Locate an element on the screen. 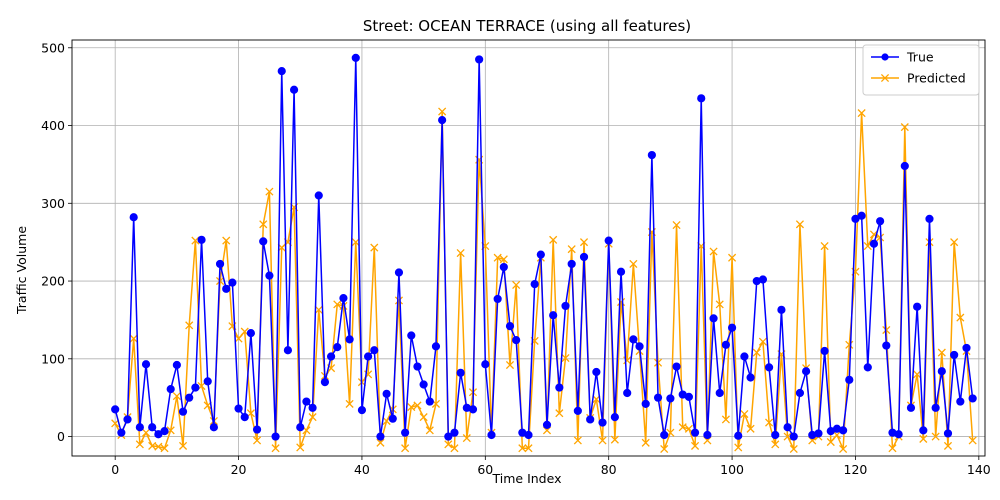  x-tick-label: 140 is located at coordinates (979, 469).